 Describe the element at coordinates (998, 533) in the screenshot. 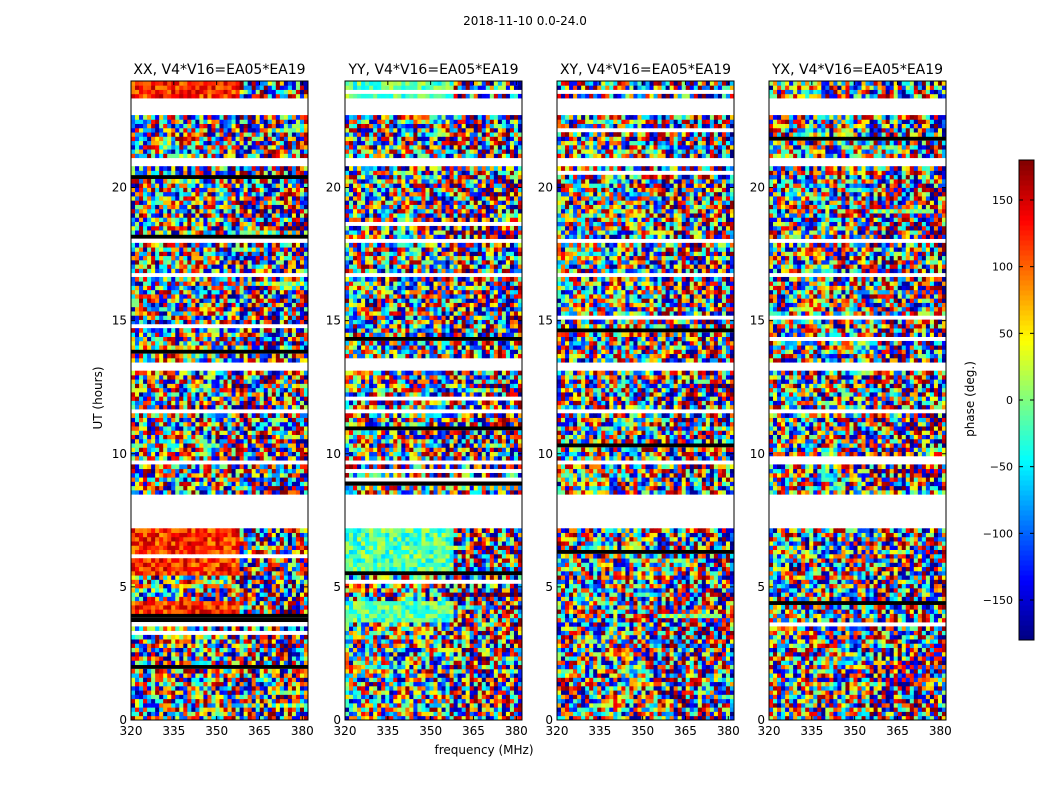

I see `colorbar-tick-label: −100` at that location.